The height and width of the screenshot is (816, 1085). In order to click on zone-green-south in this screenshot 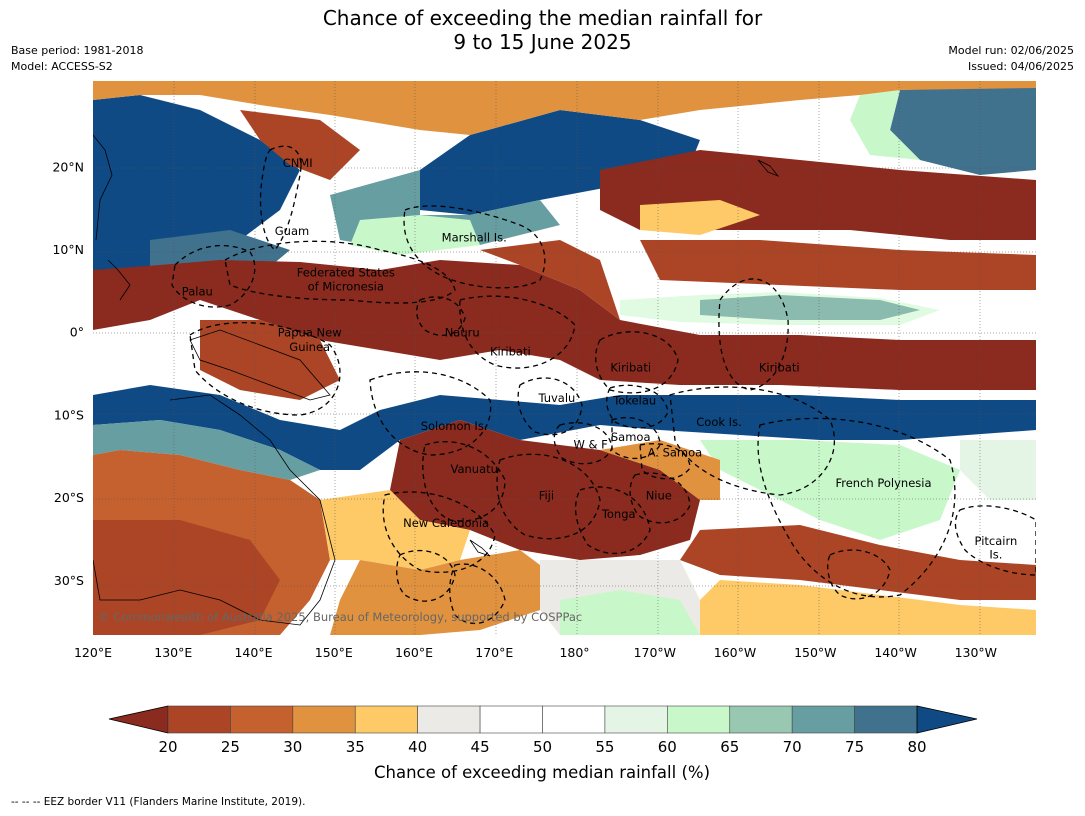, I will do `click(630, 612)`.